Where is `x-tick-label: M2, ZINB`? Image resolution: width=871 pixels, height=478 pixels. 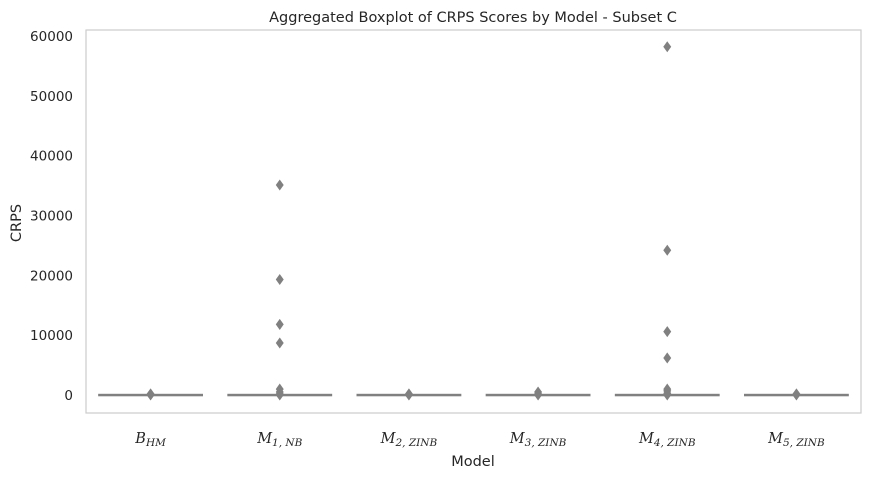 x-tick-label: M2, ZINB is located at coordinates (409, 440).